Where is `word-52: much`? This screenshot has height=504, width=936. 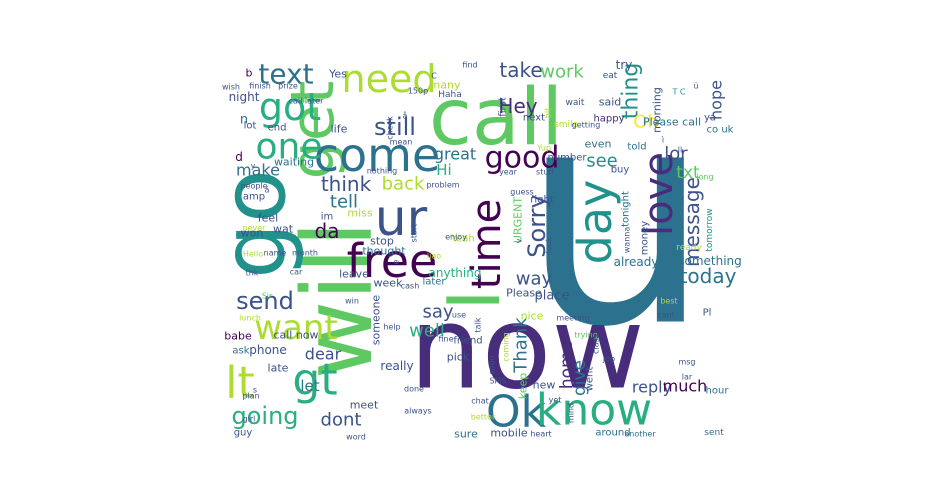 word-52: much is located at coordinates (685, 386).